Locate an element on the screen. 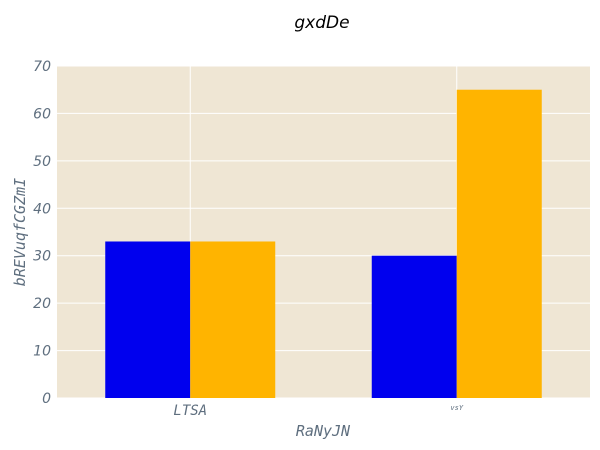 This screenshot has width=600, height=450. chart-title: gxdDe is located at coordinates (321, 23).